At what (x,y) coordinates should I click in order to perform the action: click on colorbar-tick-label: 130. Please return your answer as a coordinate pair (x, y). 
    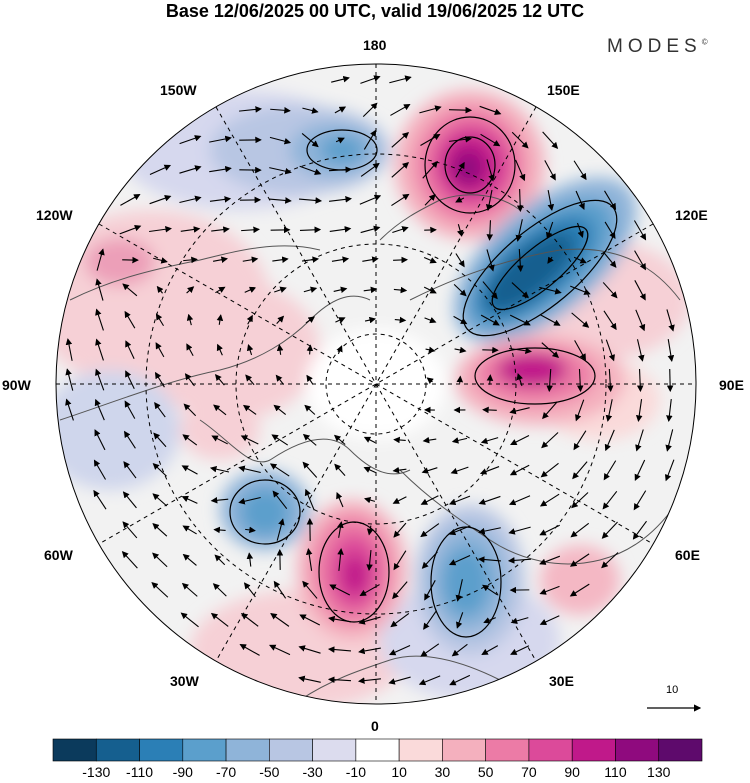
    Looking at the image, I should click on (659, 772).